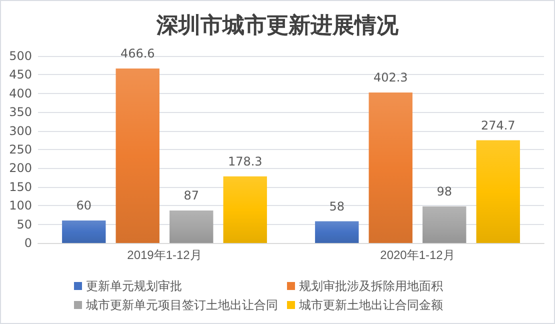 The width and height of the screenshot is (555, 324). Describe the element at coordinates (181, 305) in the screenshot. I see `legend-label: 城市更新单元项目签订土地出让合同` at that location.